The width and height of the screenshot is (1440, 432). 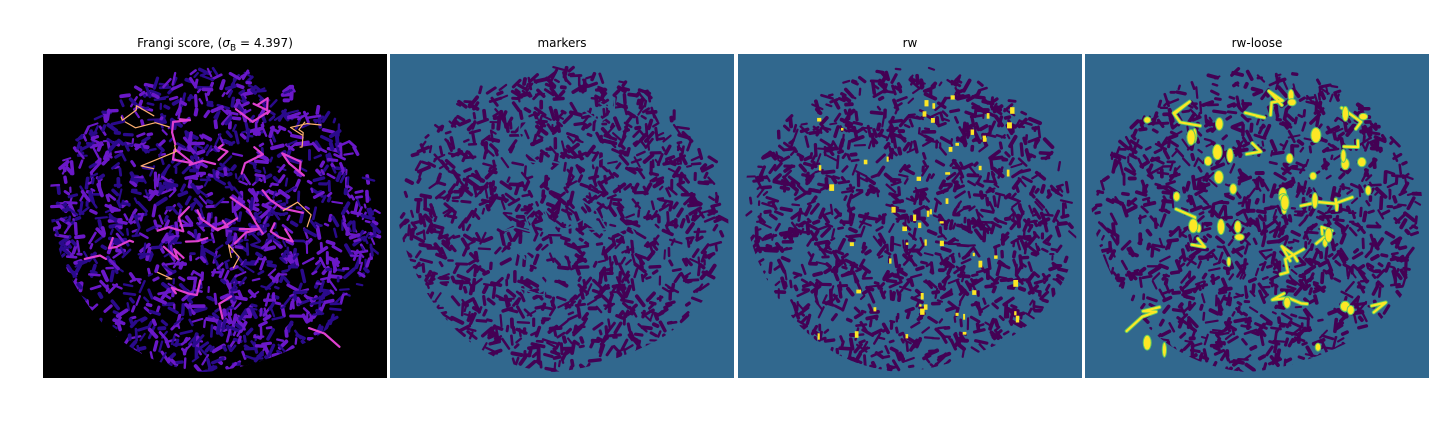 I want to click on frangi-peak-vessels, so click(x=221, y=192).